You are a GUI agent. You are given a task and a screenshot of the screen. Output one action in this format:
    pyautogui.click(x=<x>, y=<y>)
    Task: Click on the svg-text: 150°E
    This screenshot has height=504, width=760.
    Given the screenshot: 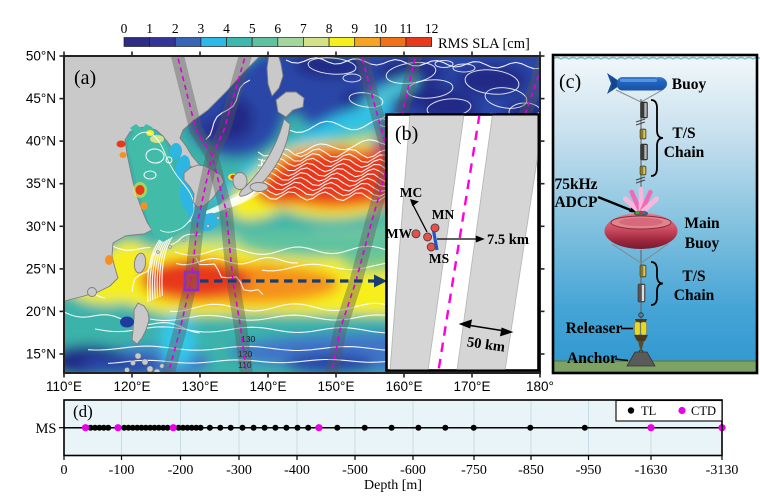 What is the action you would take?
    pyautogui.click(x=336, y=386)
    